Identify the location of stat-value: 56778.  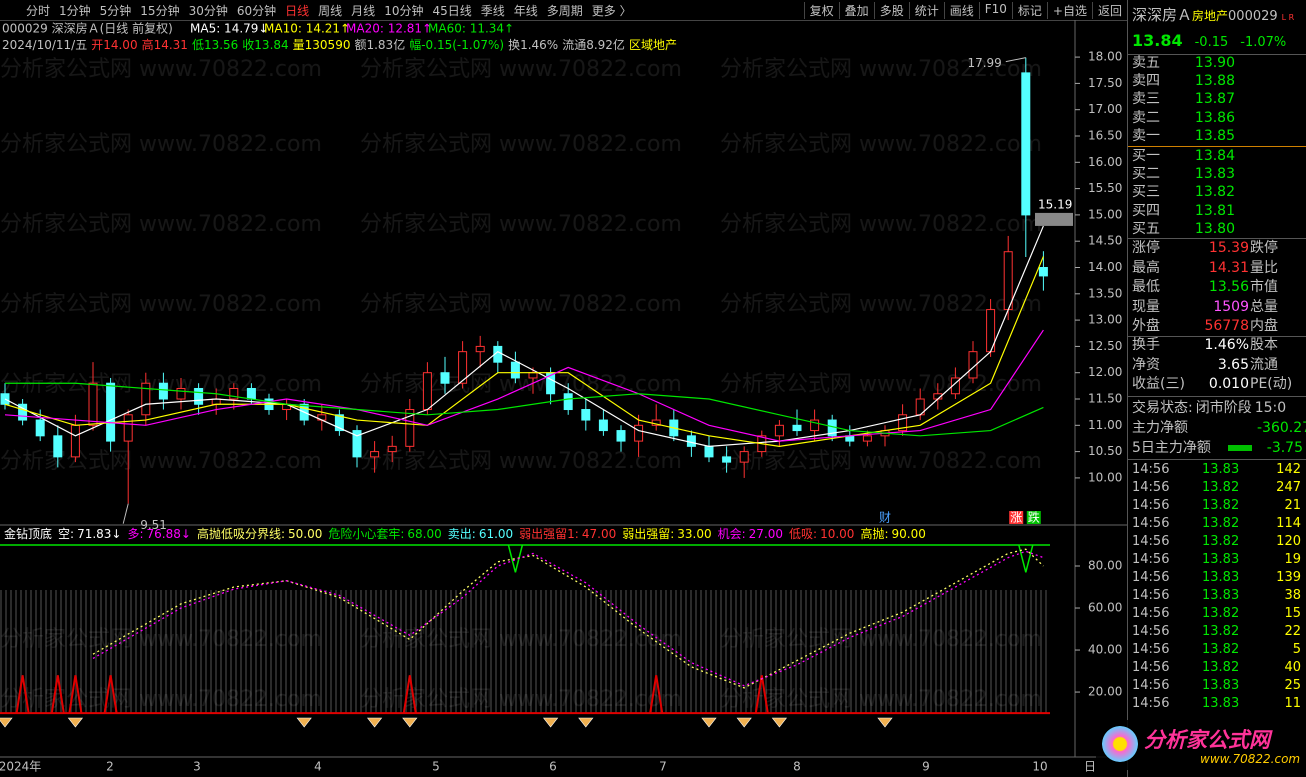
(1226, 326).